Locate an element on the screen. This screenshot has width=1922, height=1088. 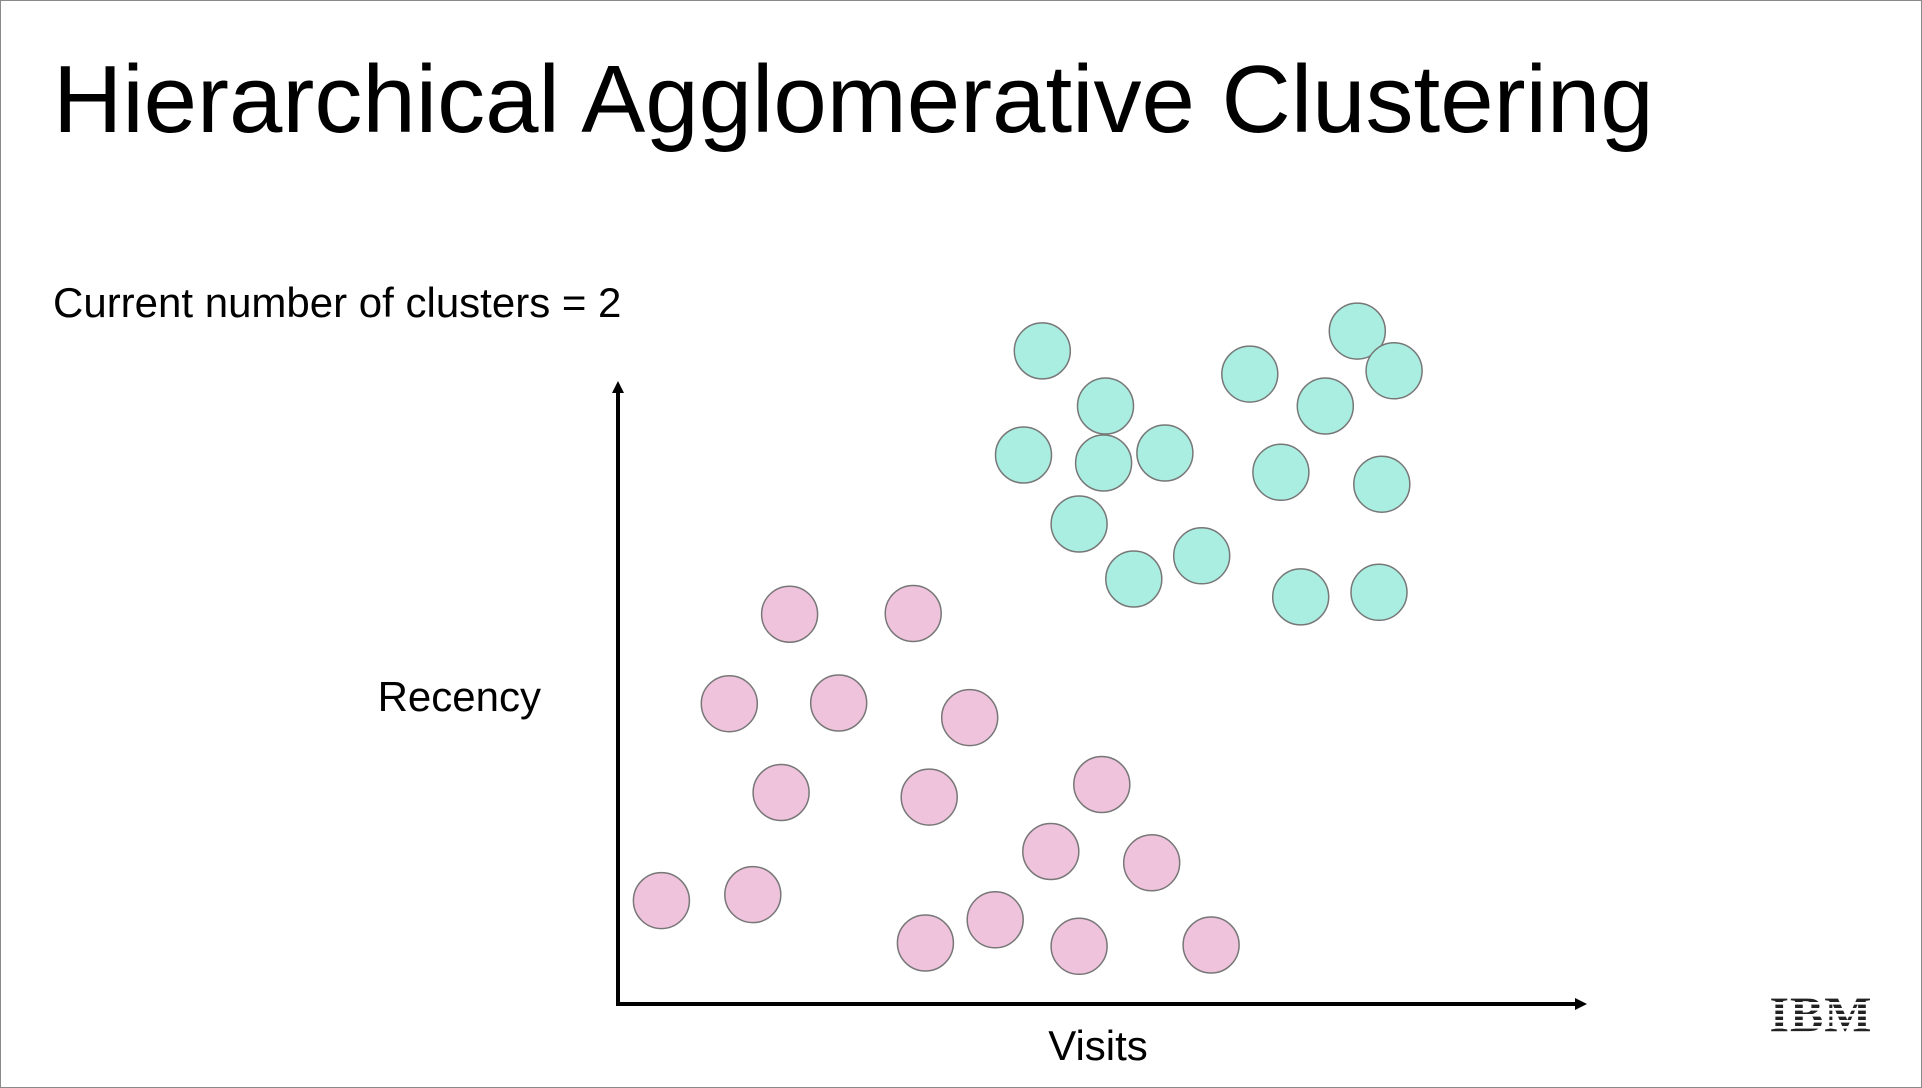
x-axis-label: Visits is located at coordinates (1098, 1045).